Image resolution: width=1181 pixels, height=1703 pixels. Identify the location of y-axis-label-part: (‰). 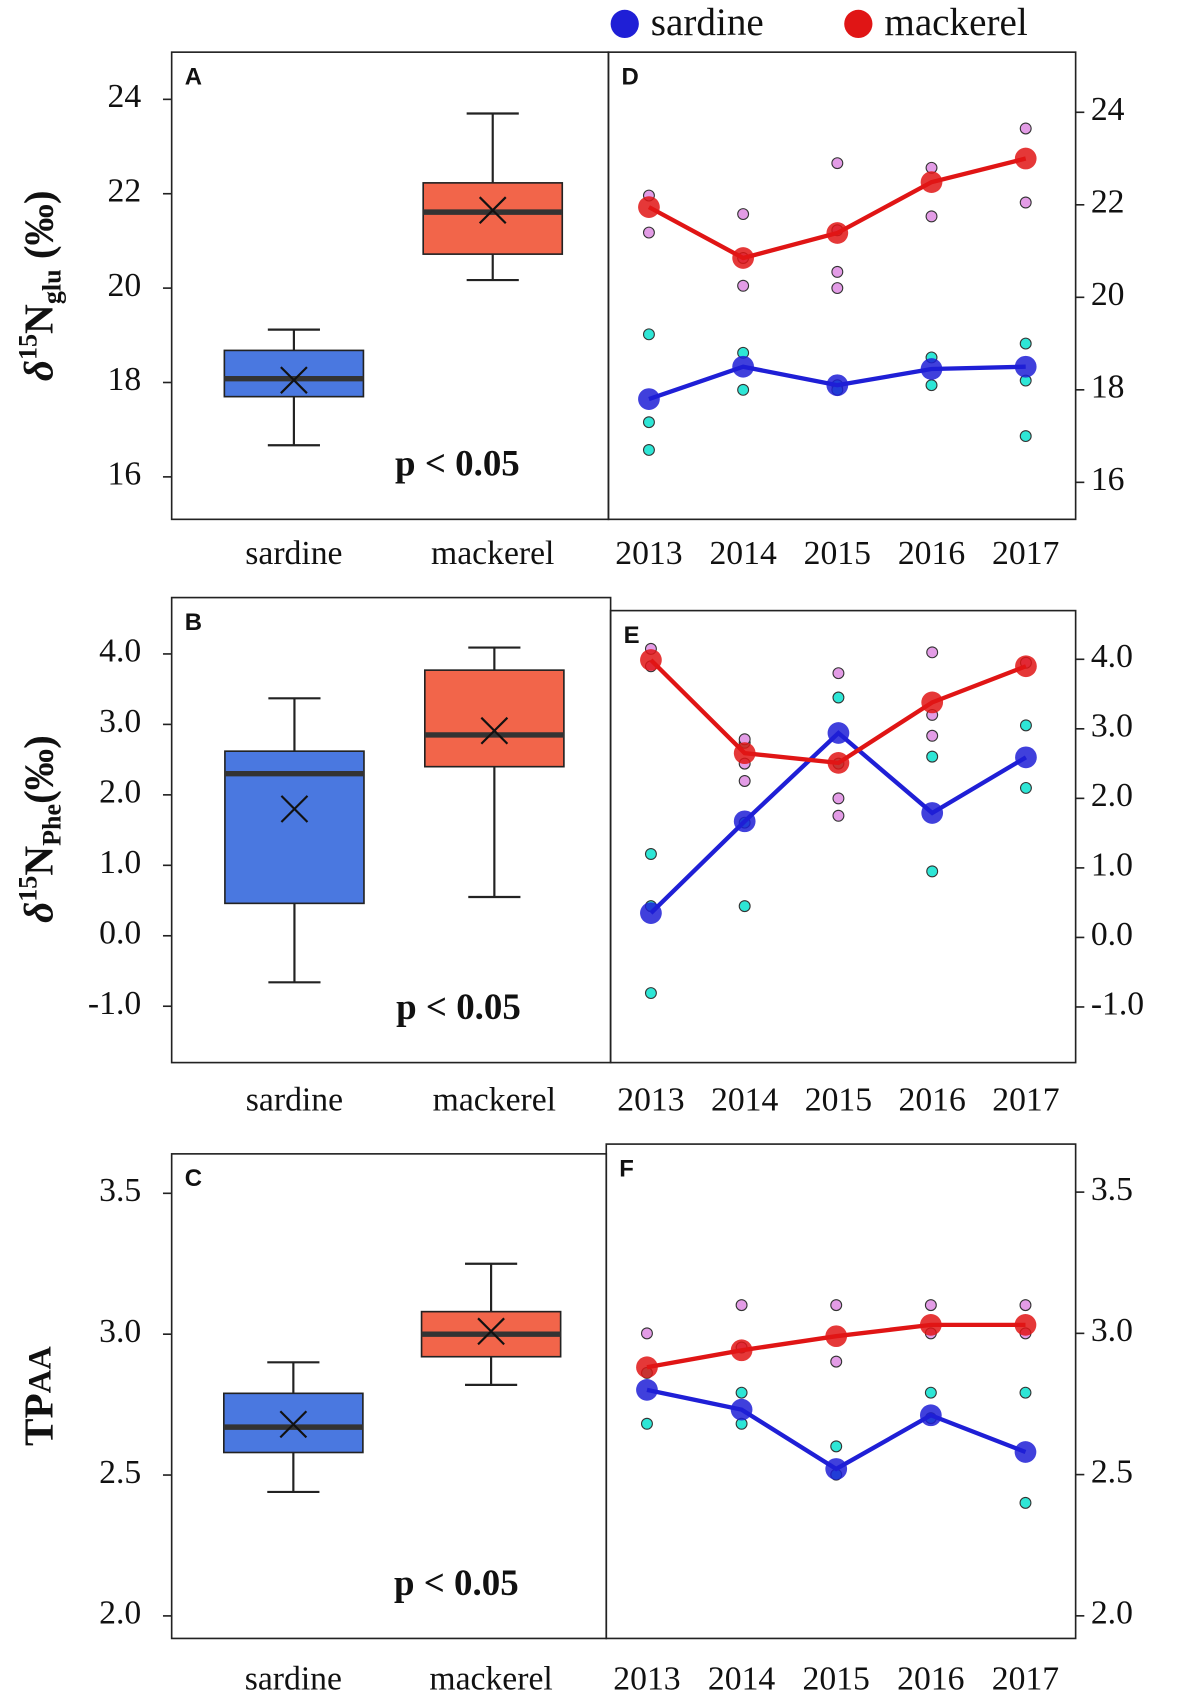
(39, 229).